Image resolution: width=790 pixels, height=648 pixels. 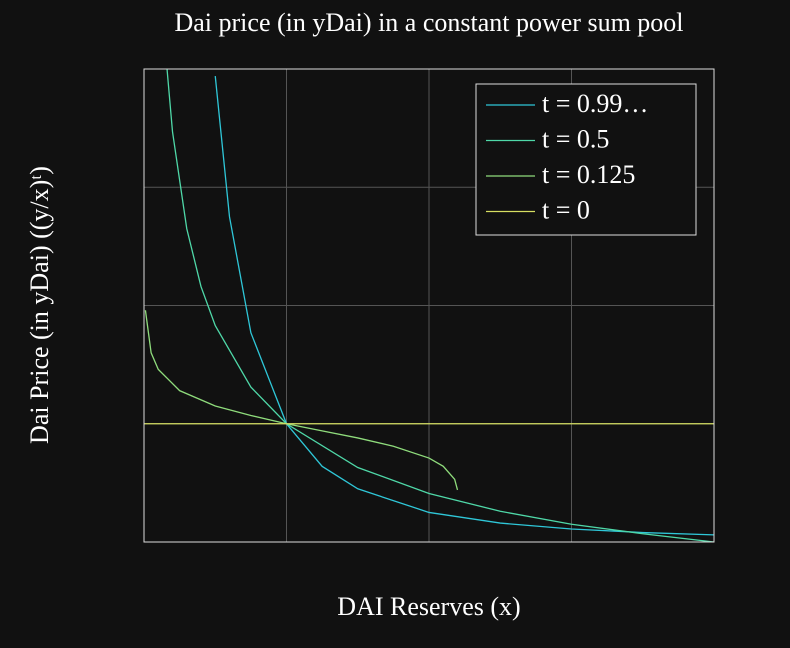 What do you see at coordinates (588, 174) in the screenshot?
I see `legend-label: t = 0.125` at bounding box center [588, 174].